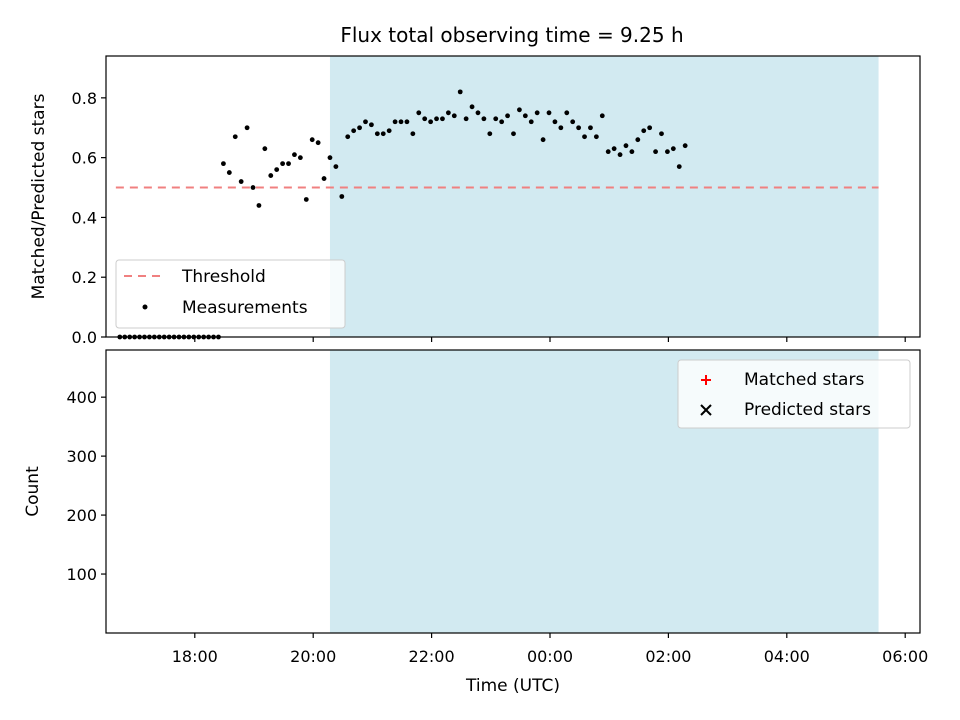 This screenshot has width=960, height=720. What do you see at coordinates (81, 397) in the screenshot?
I see `y-tick-label: 400` at bounding box center [81, 397].